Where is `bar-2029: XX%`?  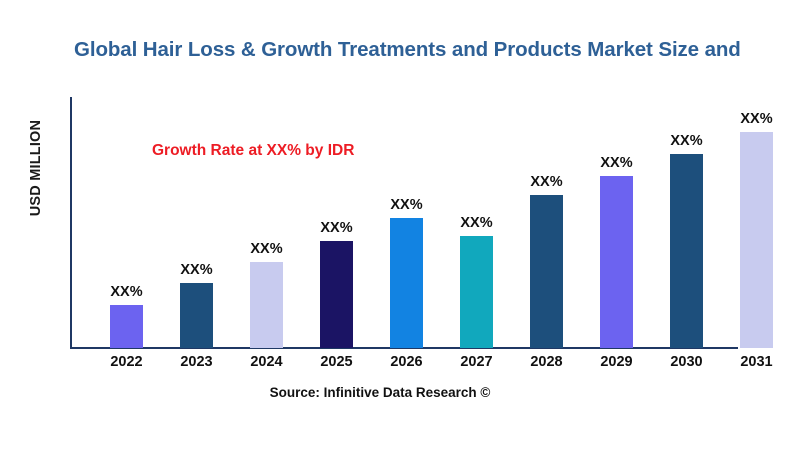
bar-2029: XX% is located at coordinates (616, 251).